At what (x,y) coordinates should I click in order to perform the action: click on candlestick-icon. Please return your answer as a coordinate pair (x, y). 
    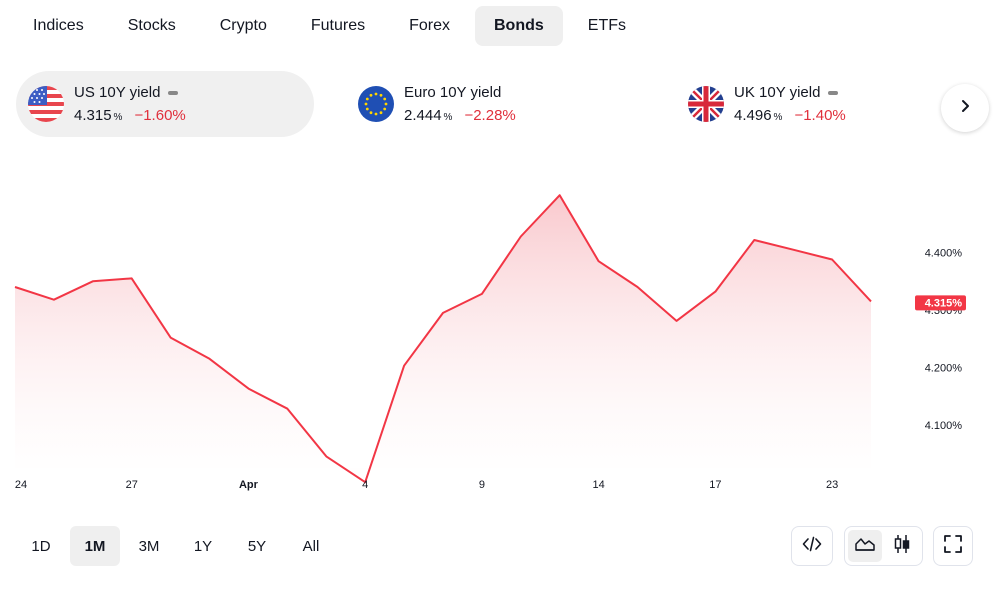
    Looking at the image, I should click on (902, 546).